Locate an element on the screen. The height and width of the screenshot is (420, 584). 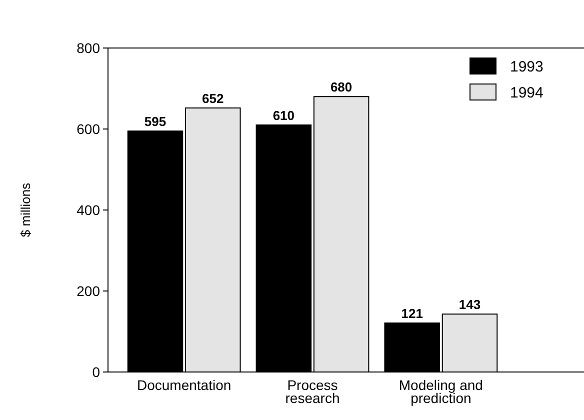
x-tick-label: Documentation is located at coordinates (184, 385).